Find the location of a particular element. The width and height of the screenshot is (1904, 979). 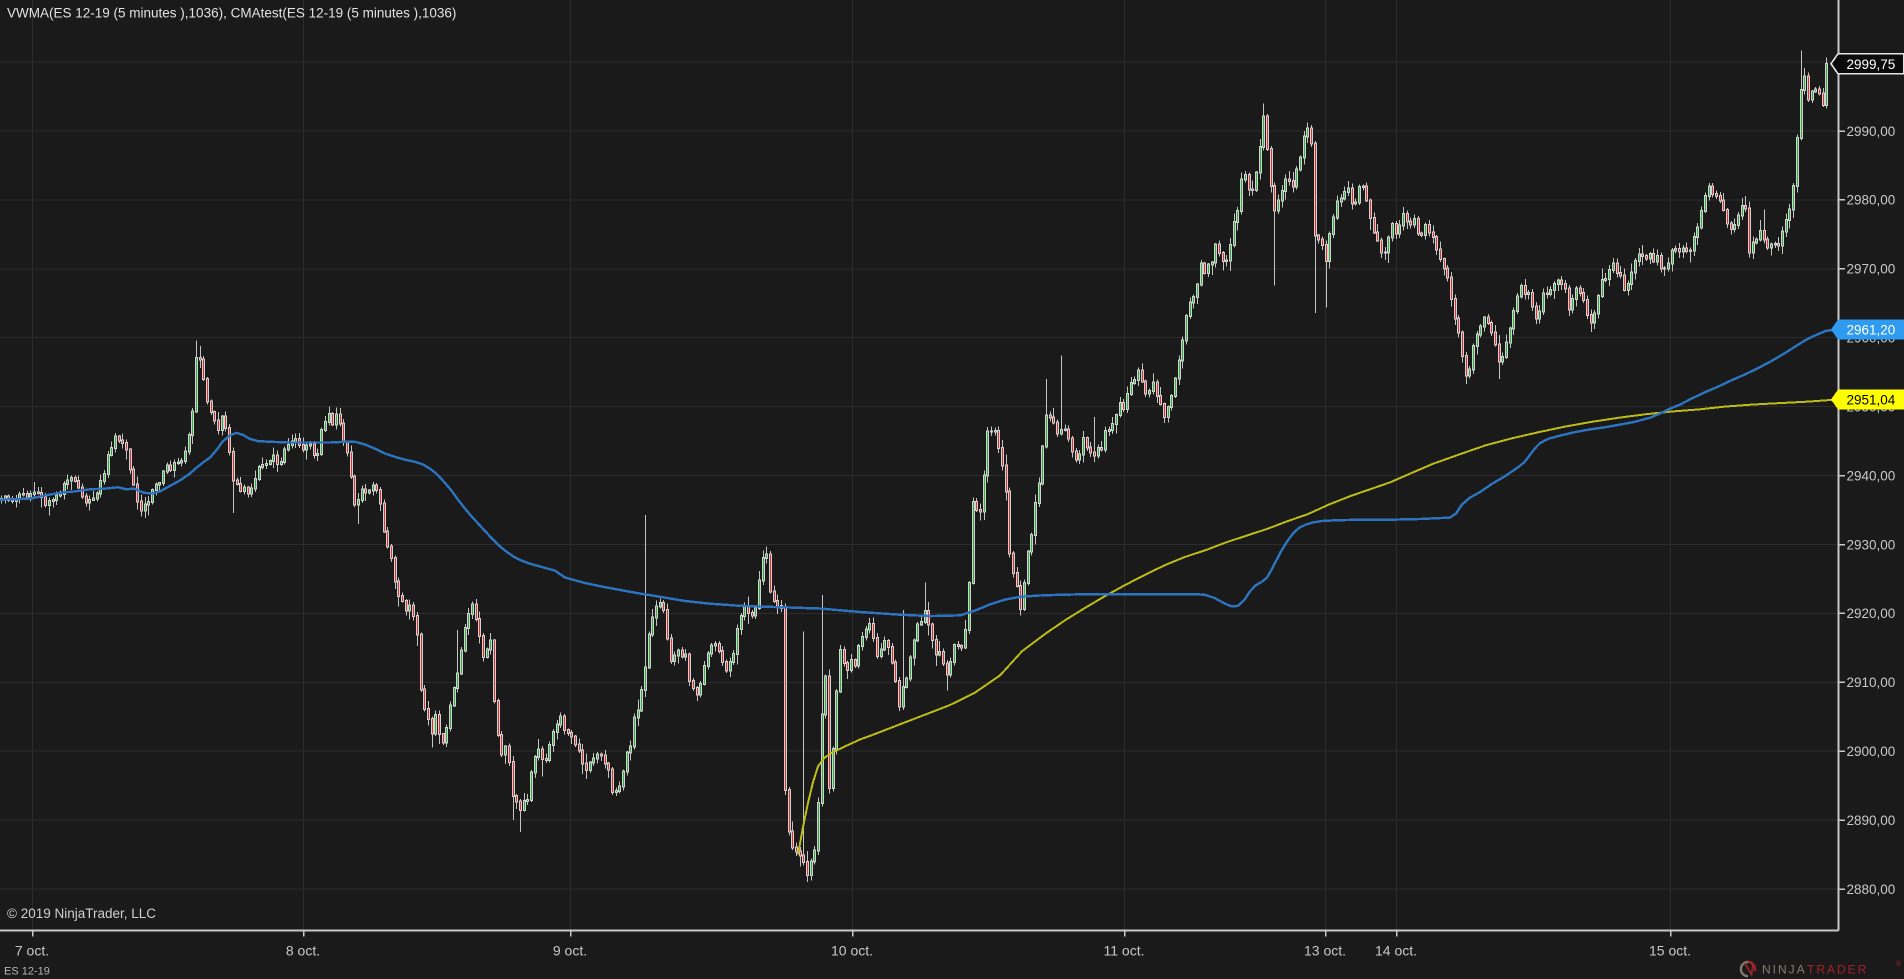

svg-text: 2951,04 is located at coordinates (1871, 400).